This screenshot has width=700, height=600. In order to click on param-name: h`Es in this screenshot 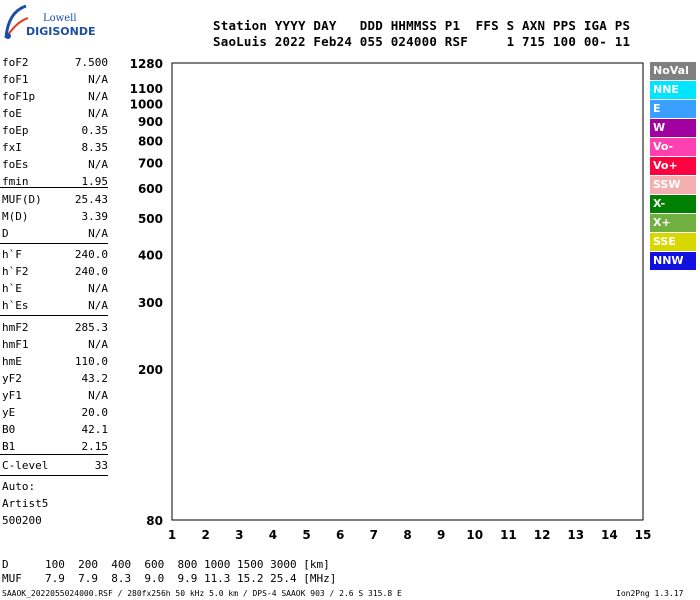, I will do `click(15, 305)`.